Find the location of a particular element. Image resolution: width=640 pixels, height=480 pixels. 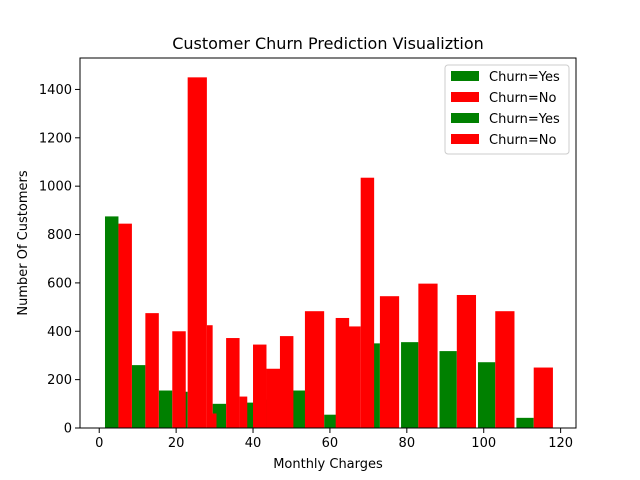

y-axis-title: Number Of Customers is located at coordinates (23, 242).